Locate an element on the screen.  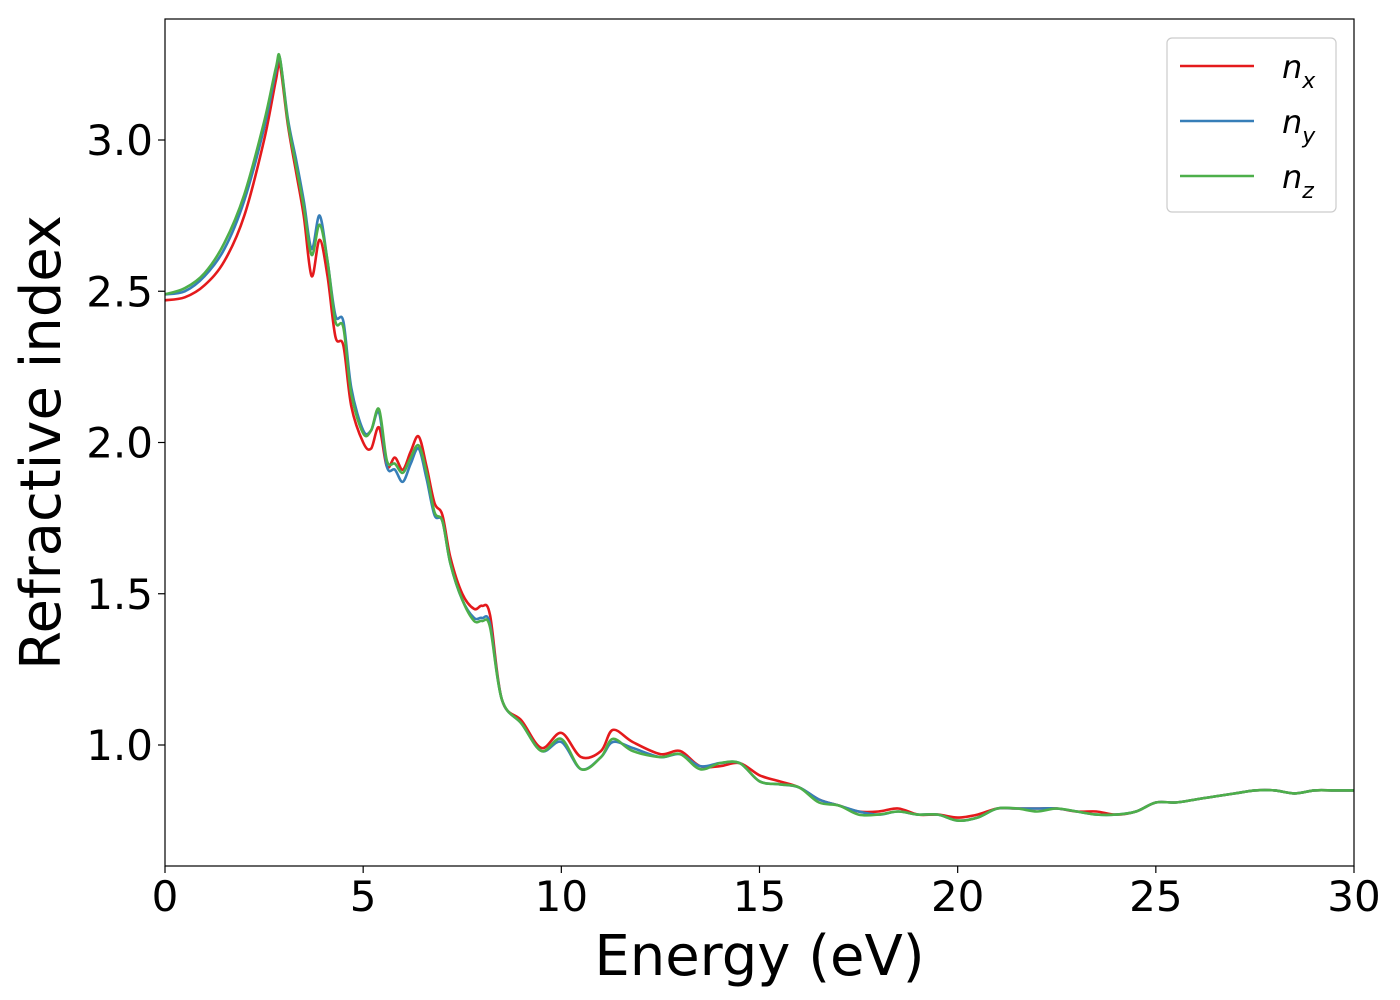
x-tick-label: 0 is located at coordinates (165, 896).